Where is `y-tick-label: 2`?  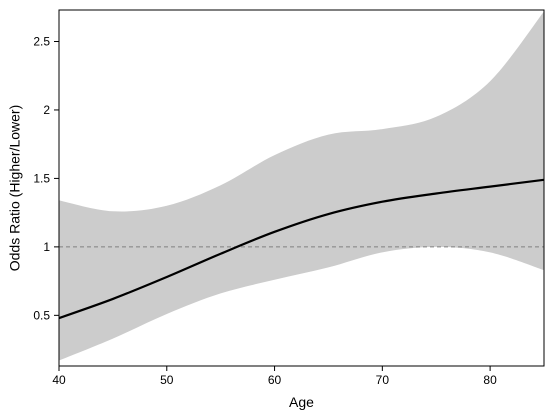 y-tick-label: 2 is located at coordinates (46, 110).